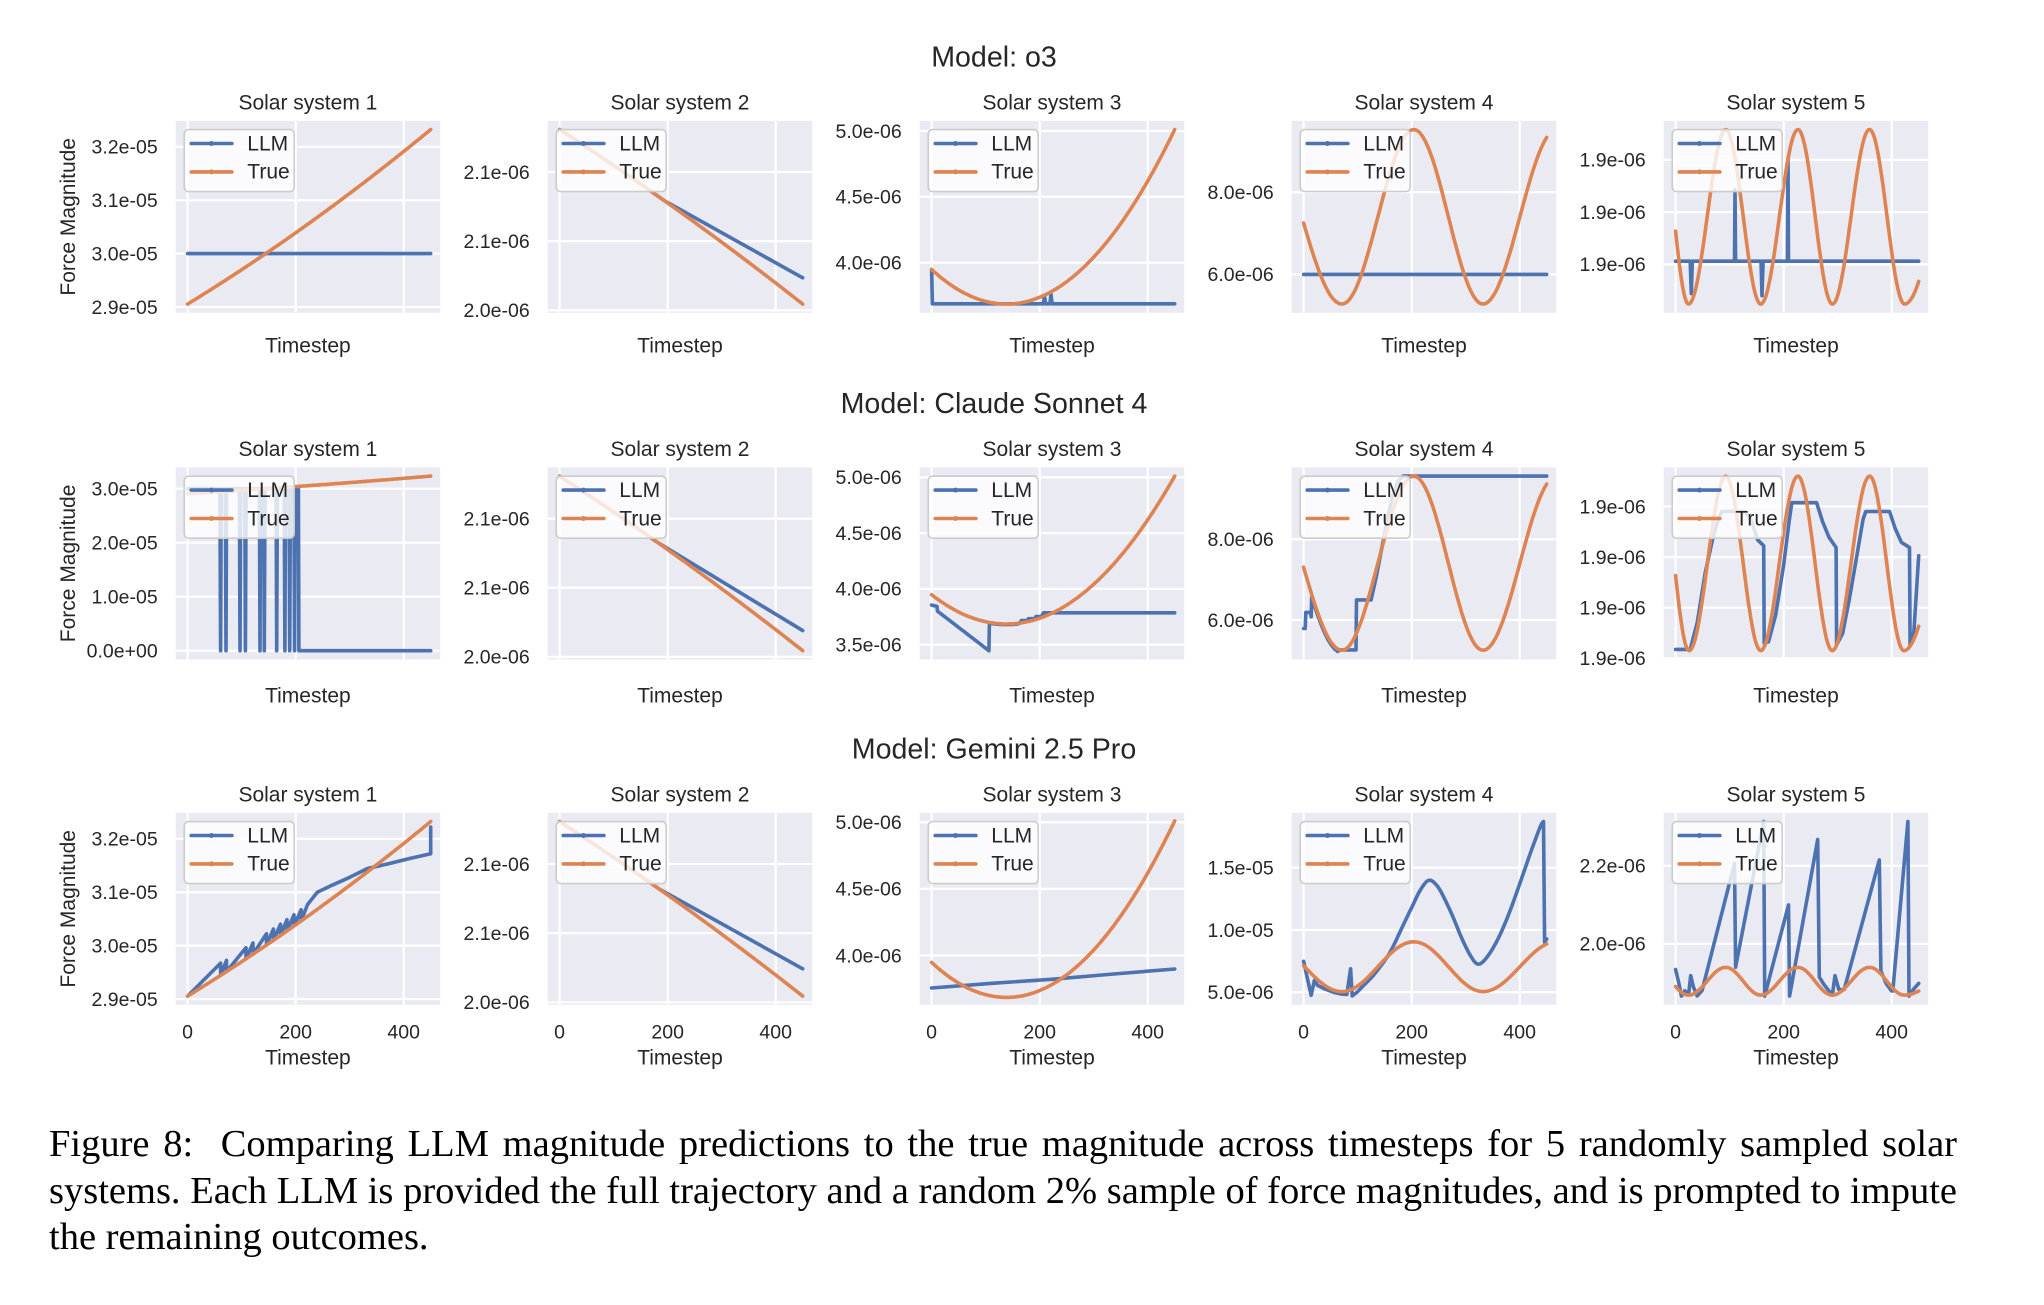  I want to click on svg-text: Model: o3, so click(994, 57).